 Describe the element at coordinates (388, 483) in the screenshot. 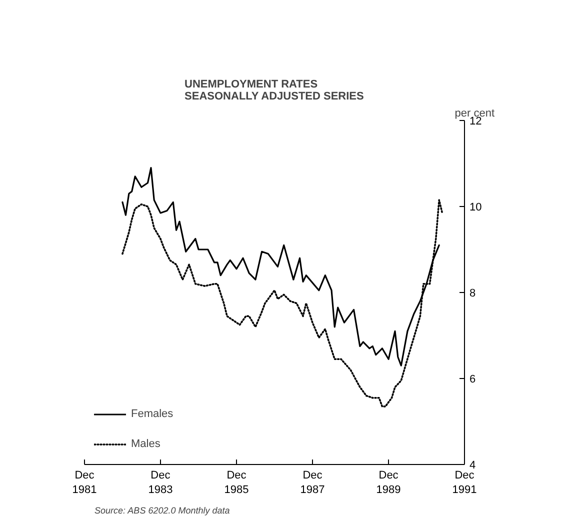

I see `x-tick-label: Dec 1989` at that location.